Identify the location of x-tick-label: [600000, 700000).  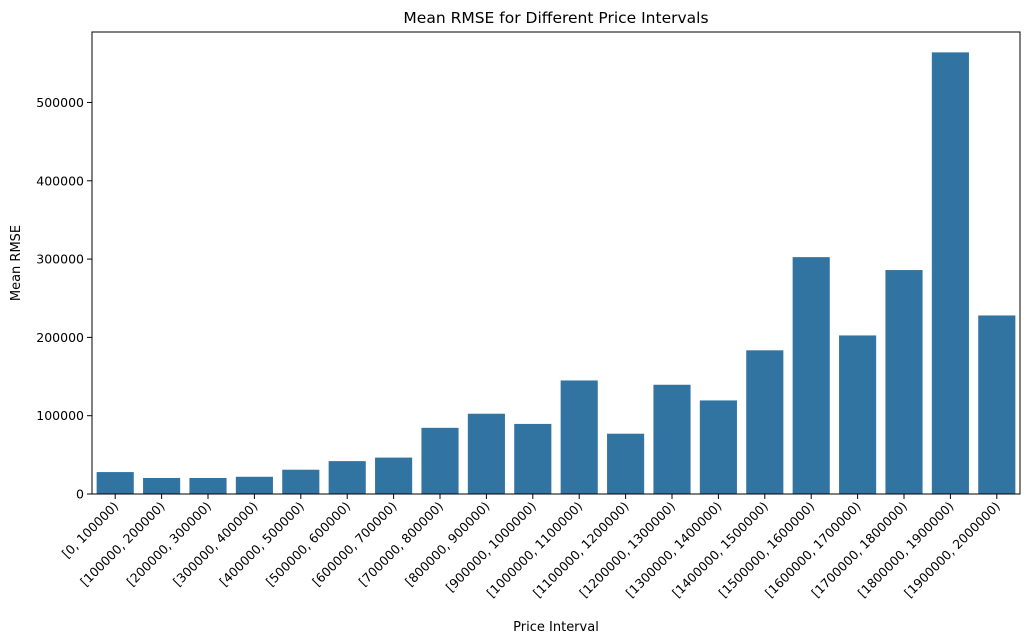
(354, 544).